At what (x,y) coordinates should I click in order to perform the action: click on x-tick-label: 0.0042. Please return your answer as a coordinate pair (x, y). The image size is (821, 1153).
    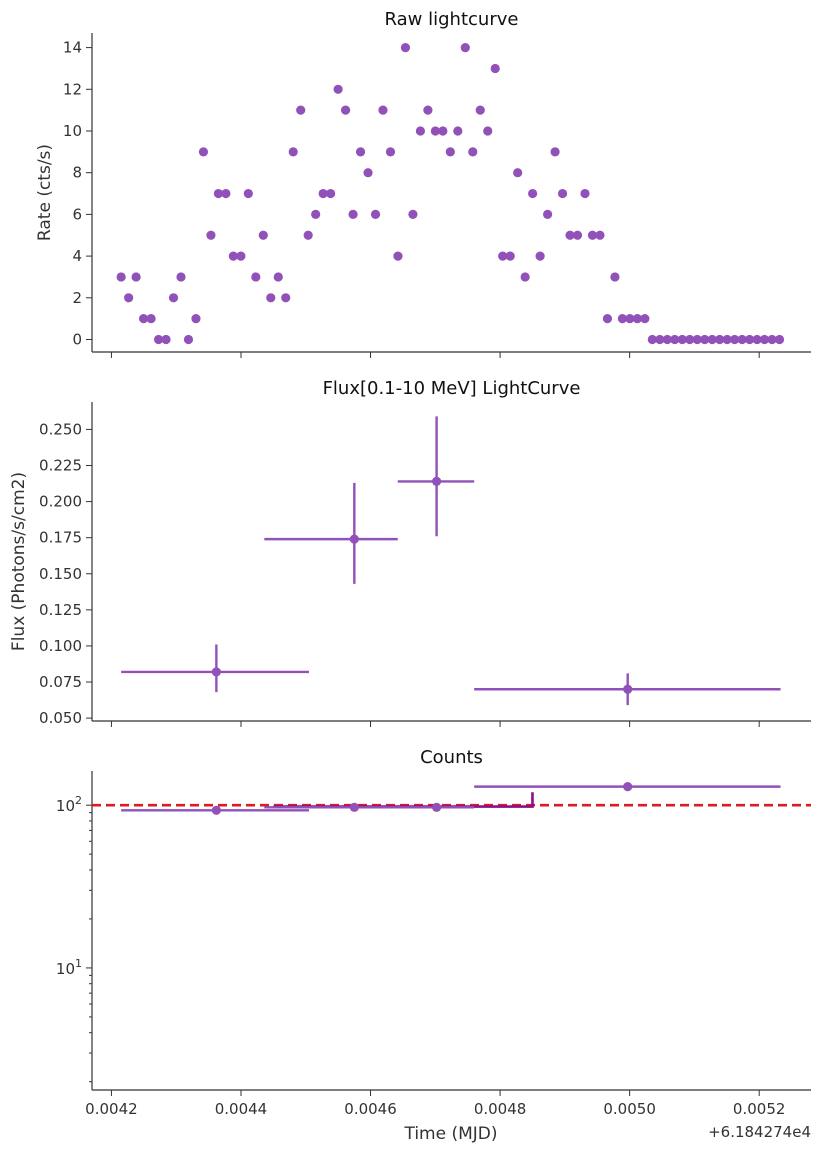
    Looking at the image, I should click on (111, 1109).